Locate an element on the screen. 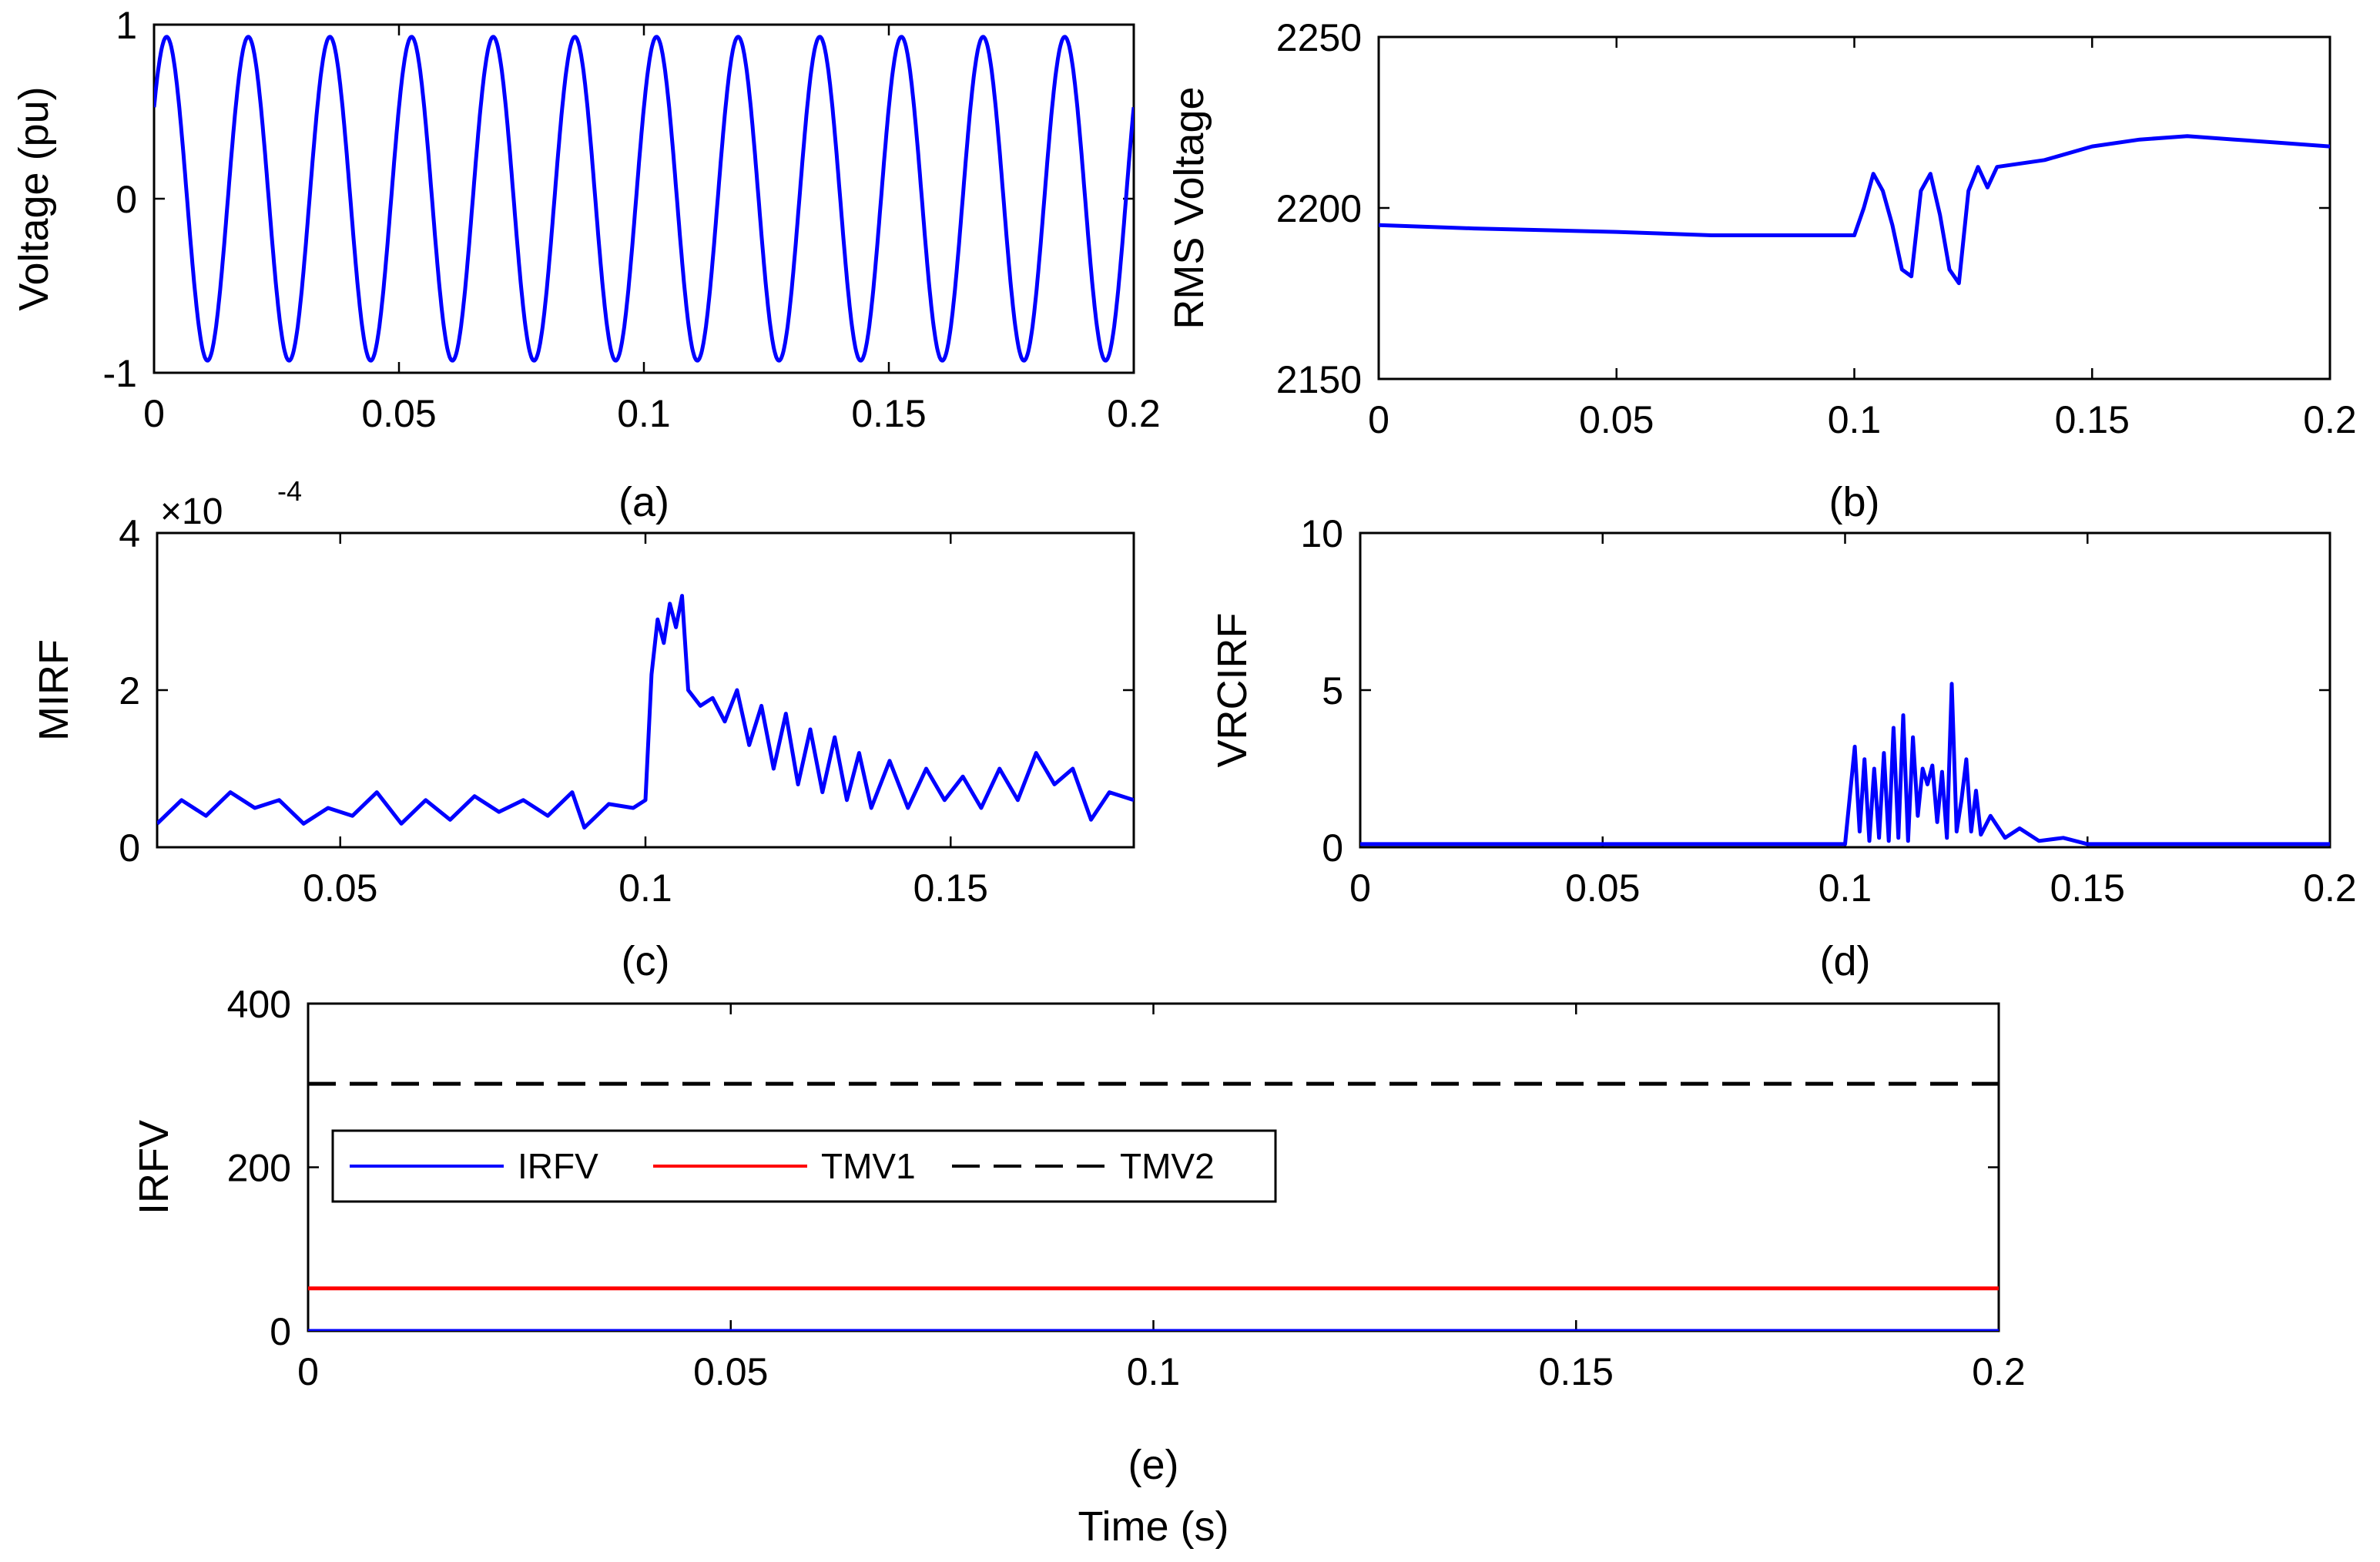 This screenshot has width=2380, height=1562. y-tick-label-e: 0 is located at coordinates (280, 1332).